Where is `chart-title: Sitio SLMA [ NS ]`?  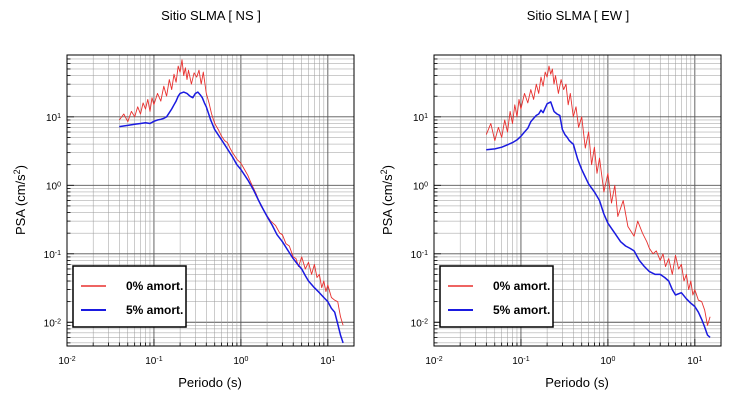
chart-title: Sitio SLMA [ NS ] is located at coordinates (211, 15).